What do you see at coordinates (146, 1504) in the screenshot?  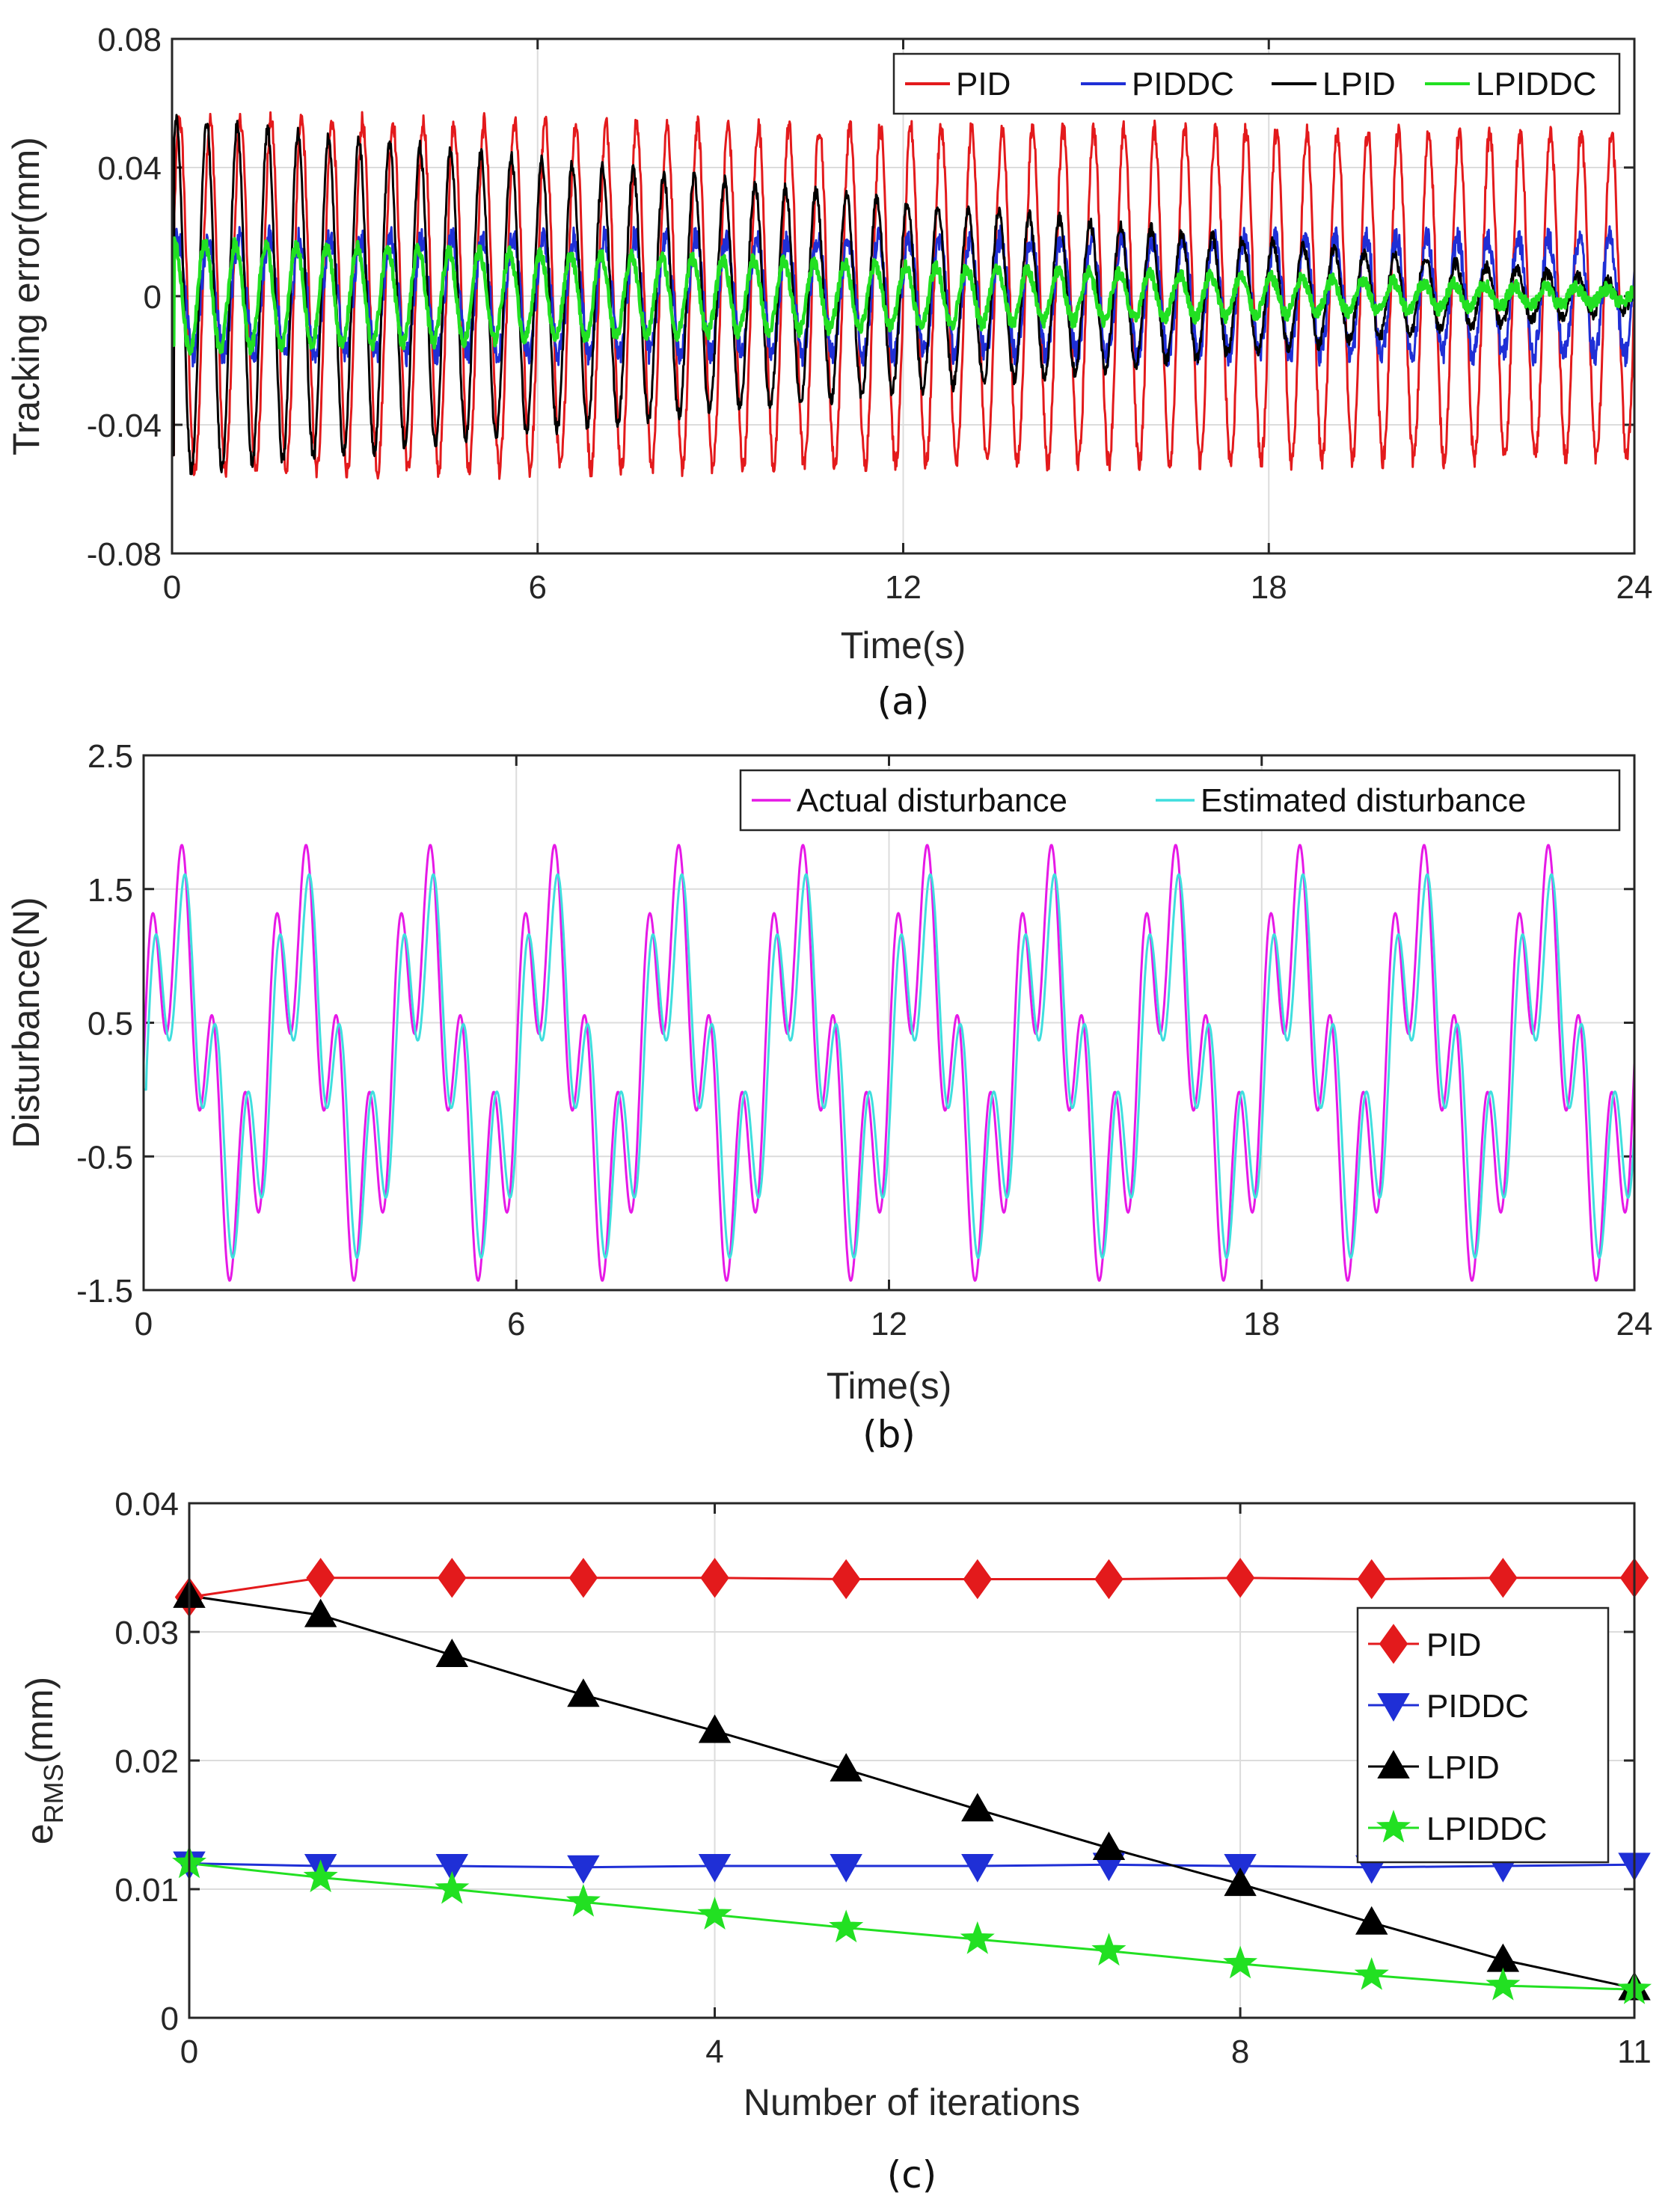 I see `y-tick-label: 0.04` at bounding box center [146, 1504].